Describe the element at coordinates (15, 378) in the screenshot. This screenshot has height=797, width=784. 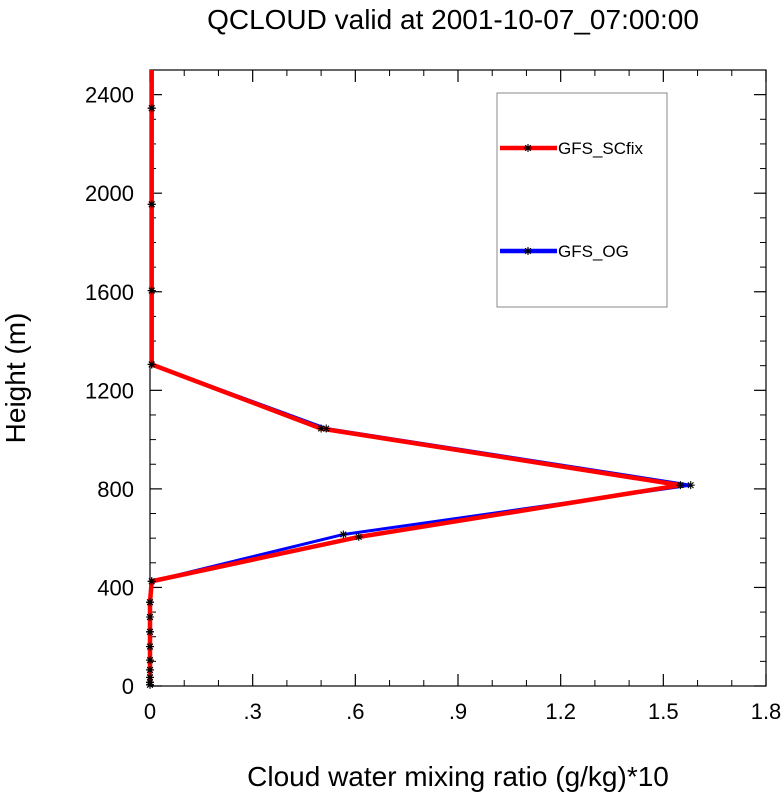
I see `y-axis-label: Height (m)` at that location.